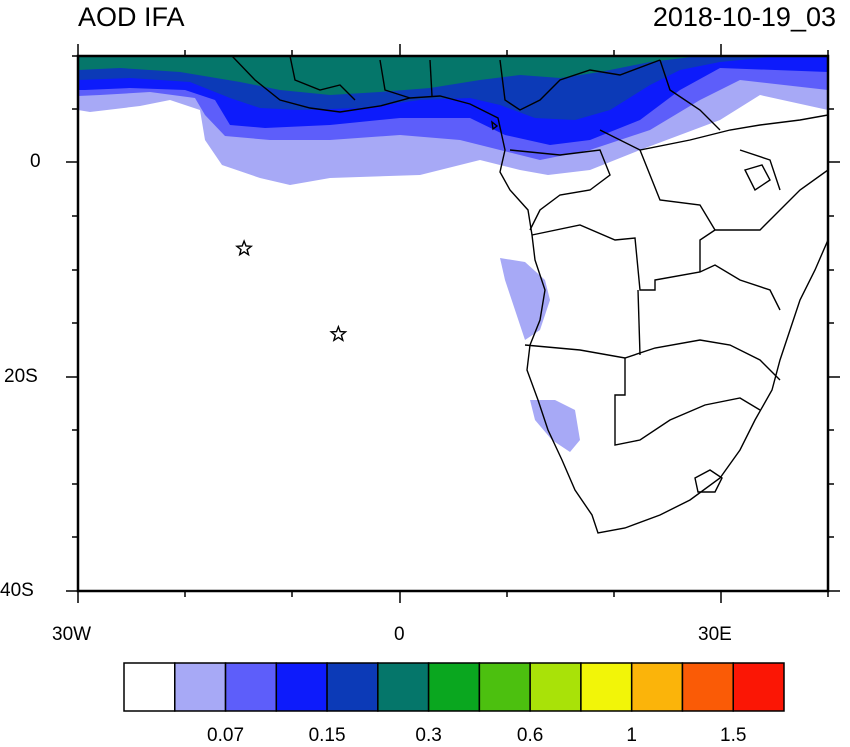 The image size is (850, 747). What do you see at coordinates (291, 290) in the screenshot?
I see `station-markers` at bounding box center [291, 290].